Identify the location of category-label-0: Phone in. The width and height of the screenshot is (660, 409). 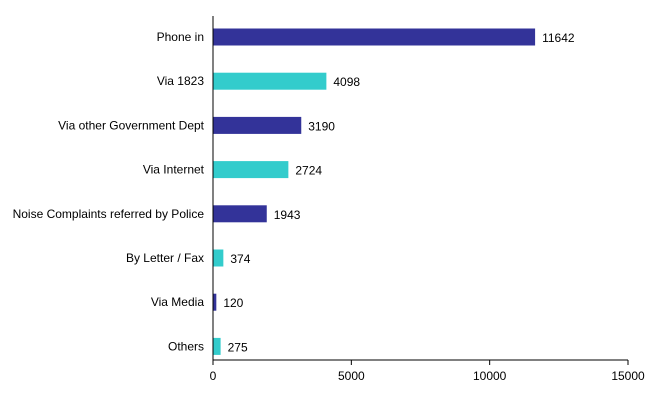
(180, 37).